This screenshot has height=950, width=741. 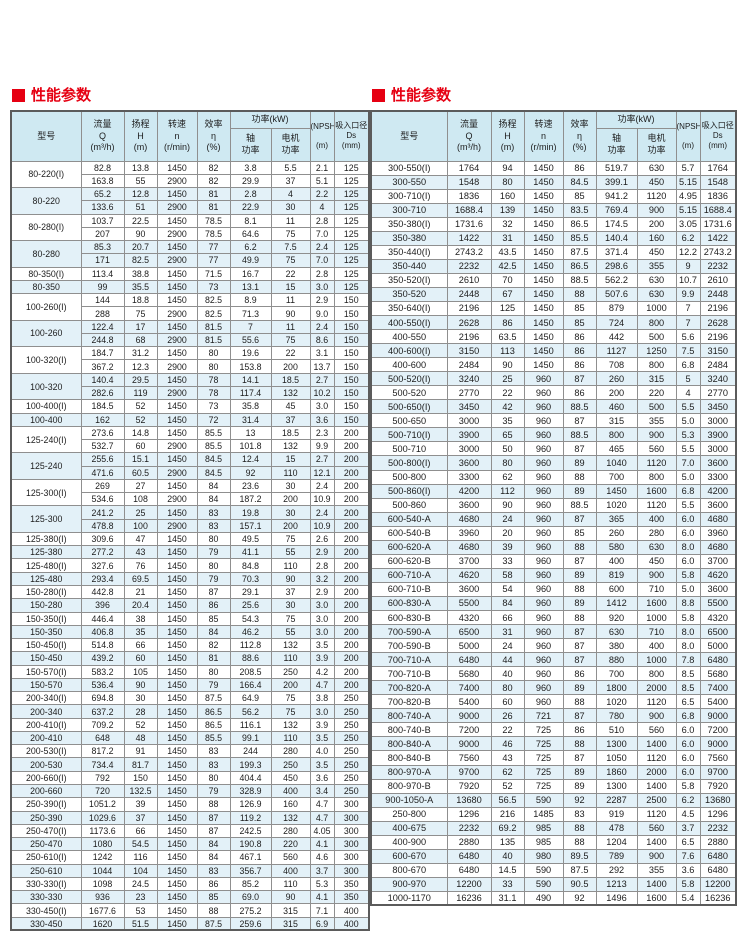 I want to click on data-cell: 64.6, so click(x=250, y=234).